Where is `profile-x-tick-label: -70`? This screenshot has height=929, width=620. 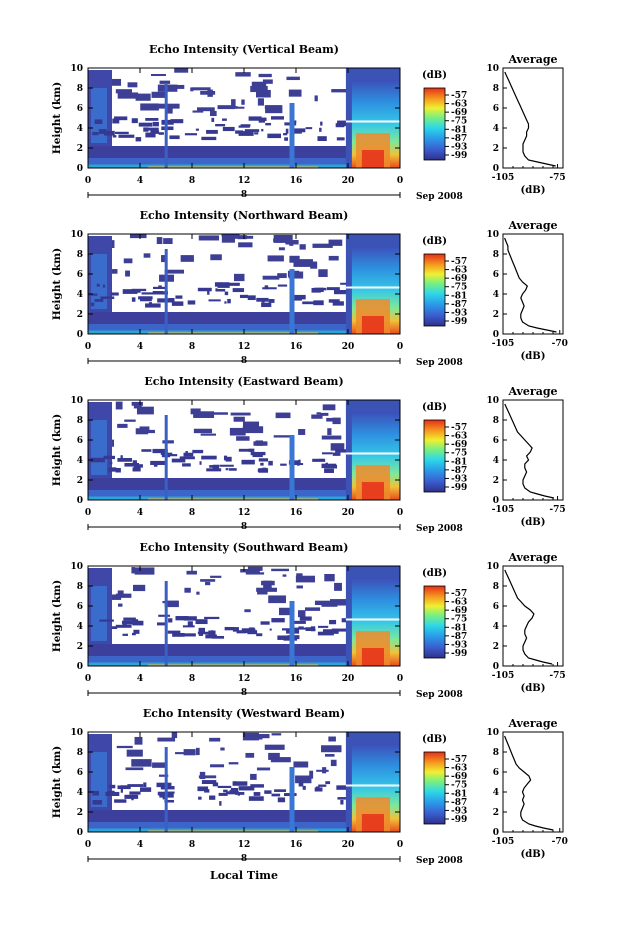 profile-x-tick-label: -70 is located at coordinates (560, 842).